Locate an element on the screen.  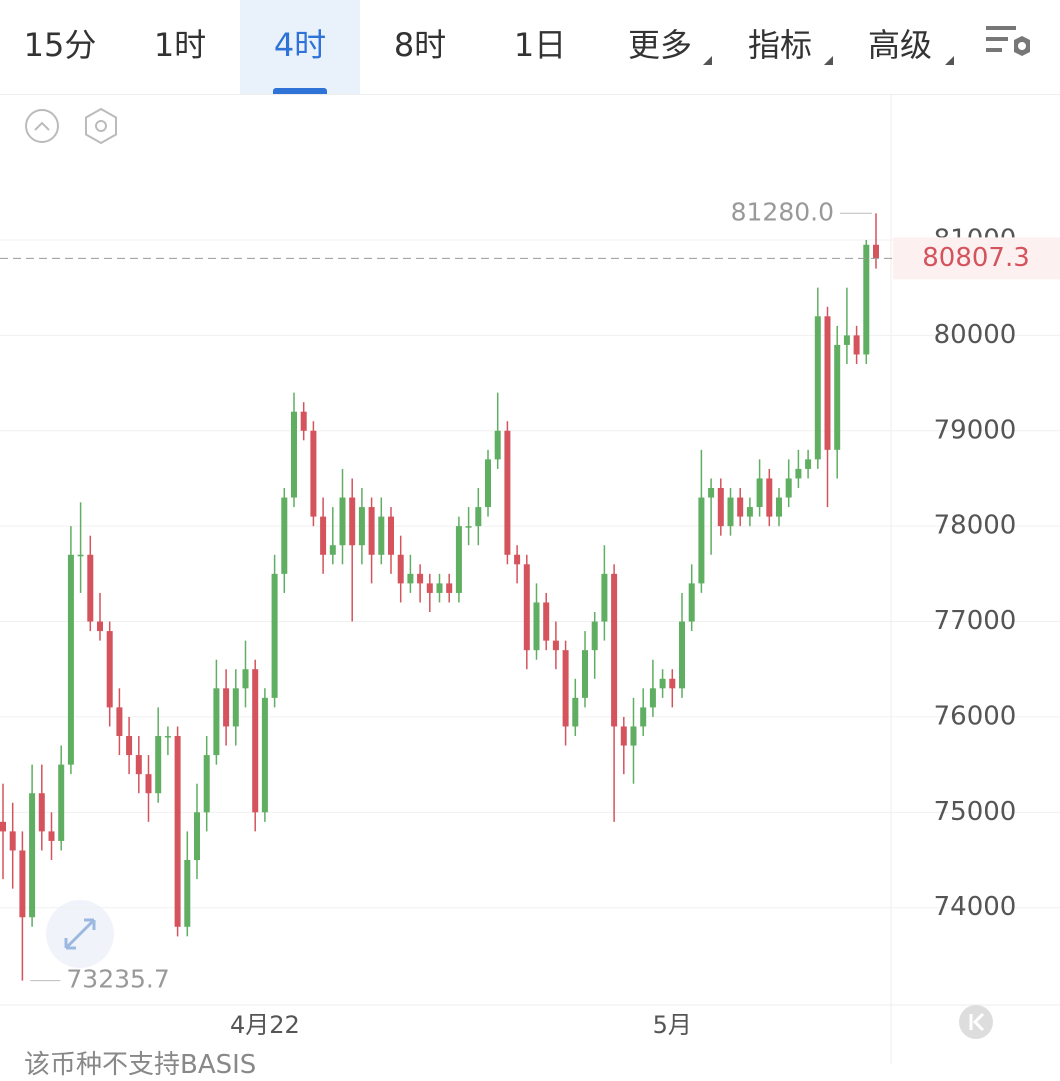
y-tick-label: 74000 is located at coordinates (975, 907).